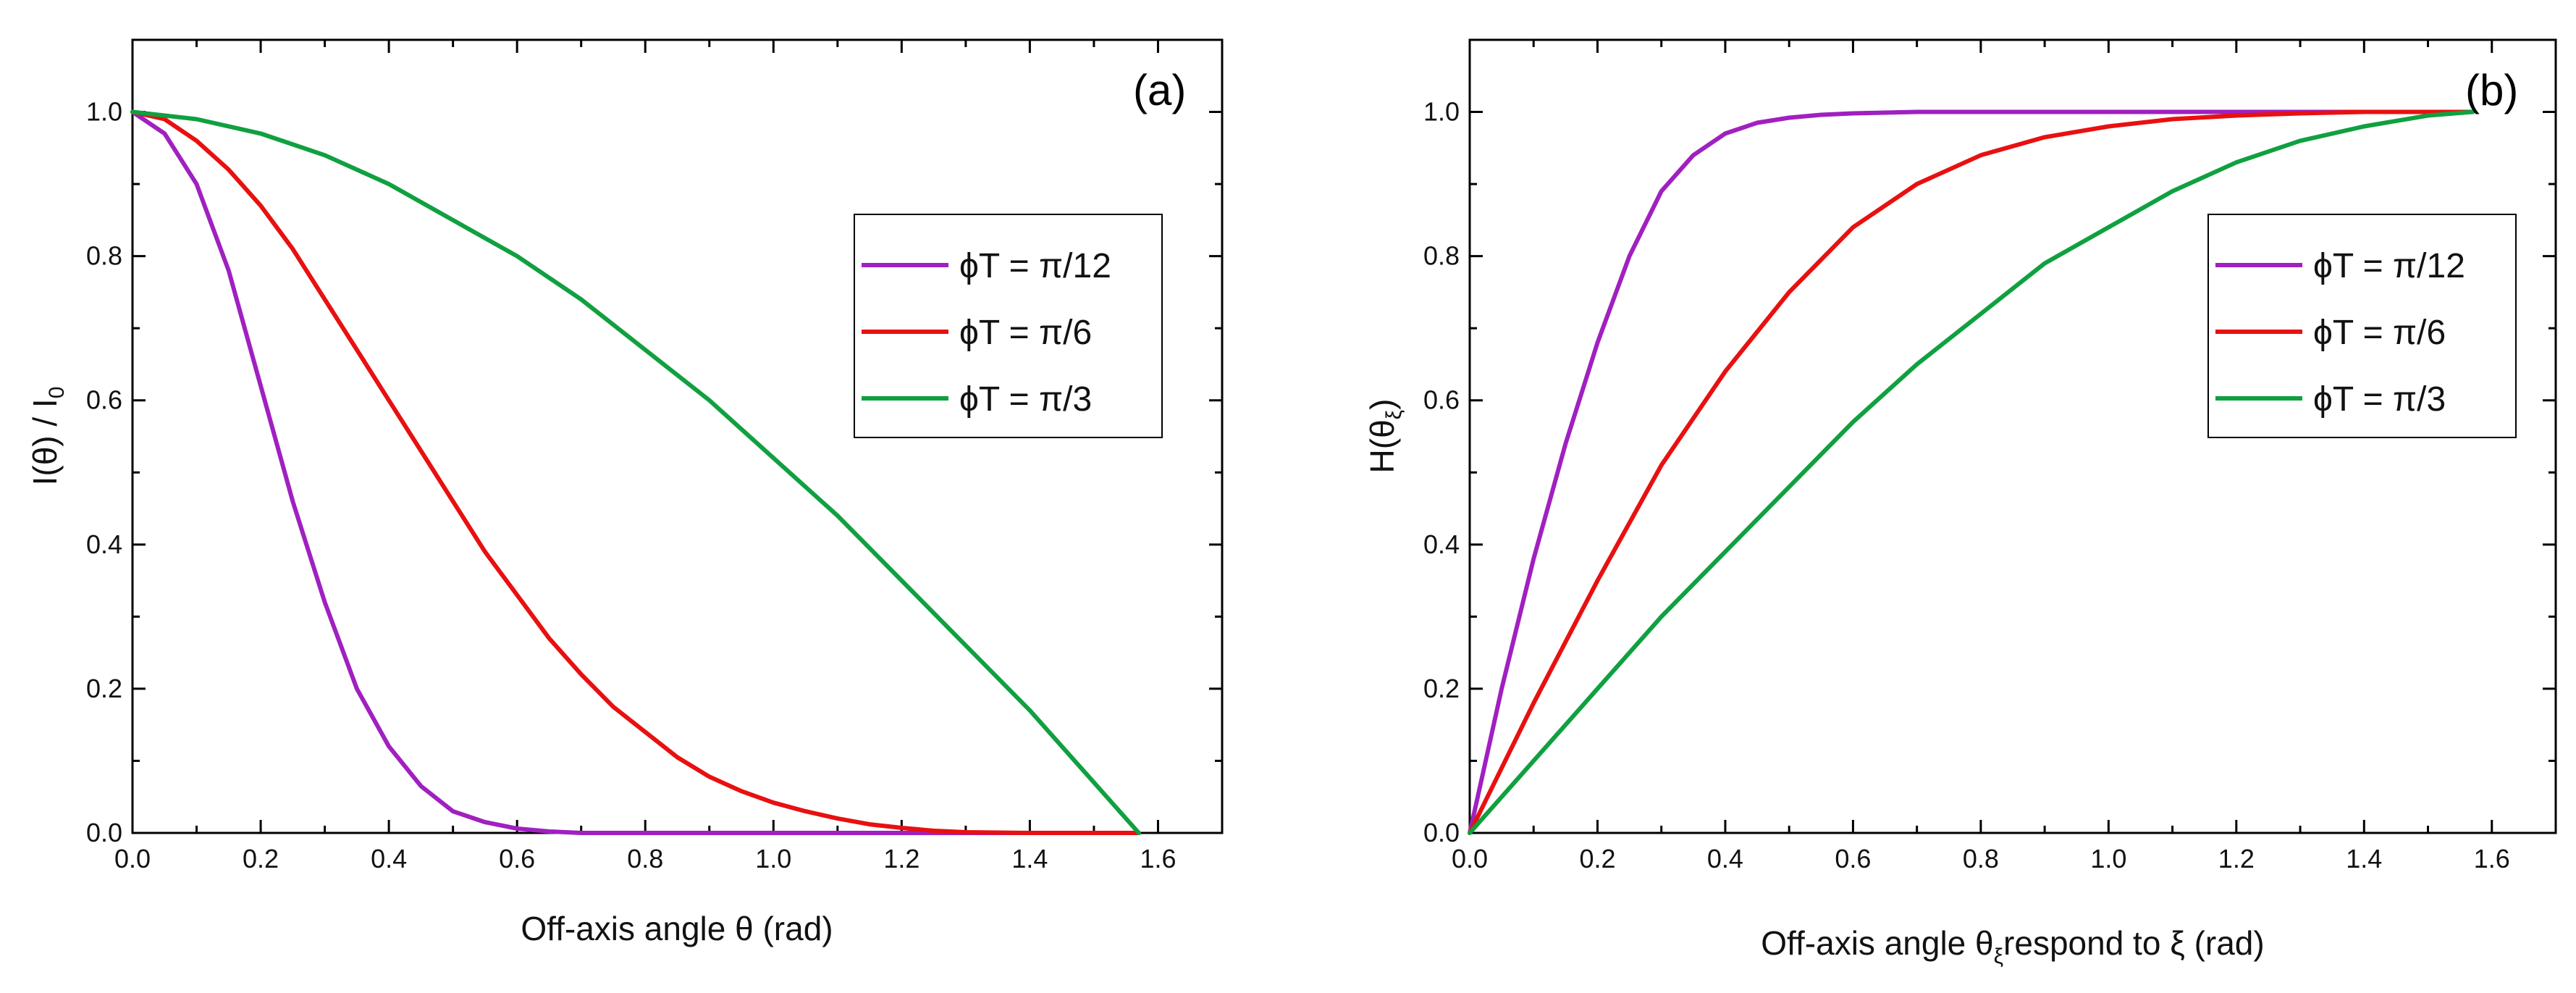  What do you see at coordinates (1035, 266) in the screenshot?
I see `legend-label-a-0: ϕT = π/12` at bounding box center [1035, 266].